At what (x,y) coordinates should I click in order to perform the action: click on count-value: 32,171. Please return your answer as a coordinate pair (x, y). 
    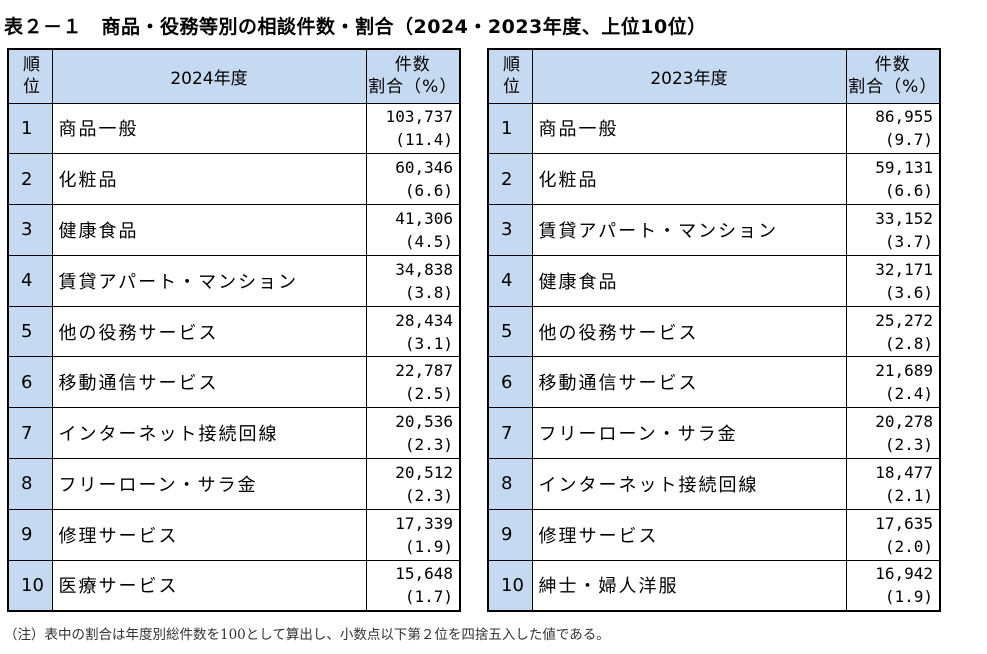
    Looking at the image, I should click on (904, 269).